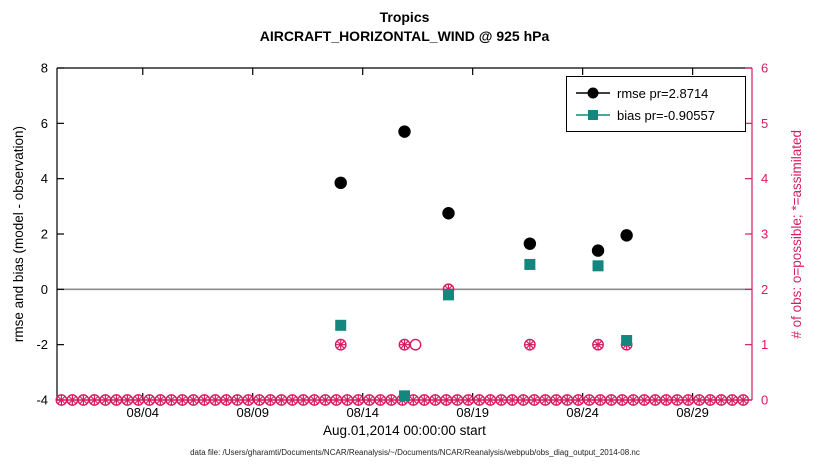 The height and width of the screenshot is (470, 830). What do you see at coordinates (44, 68) in the screenshot?
I see `svg-text: 8` at bounding box center [44, 68].